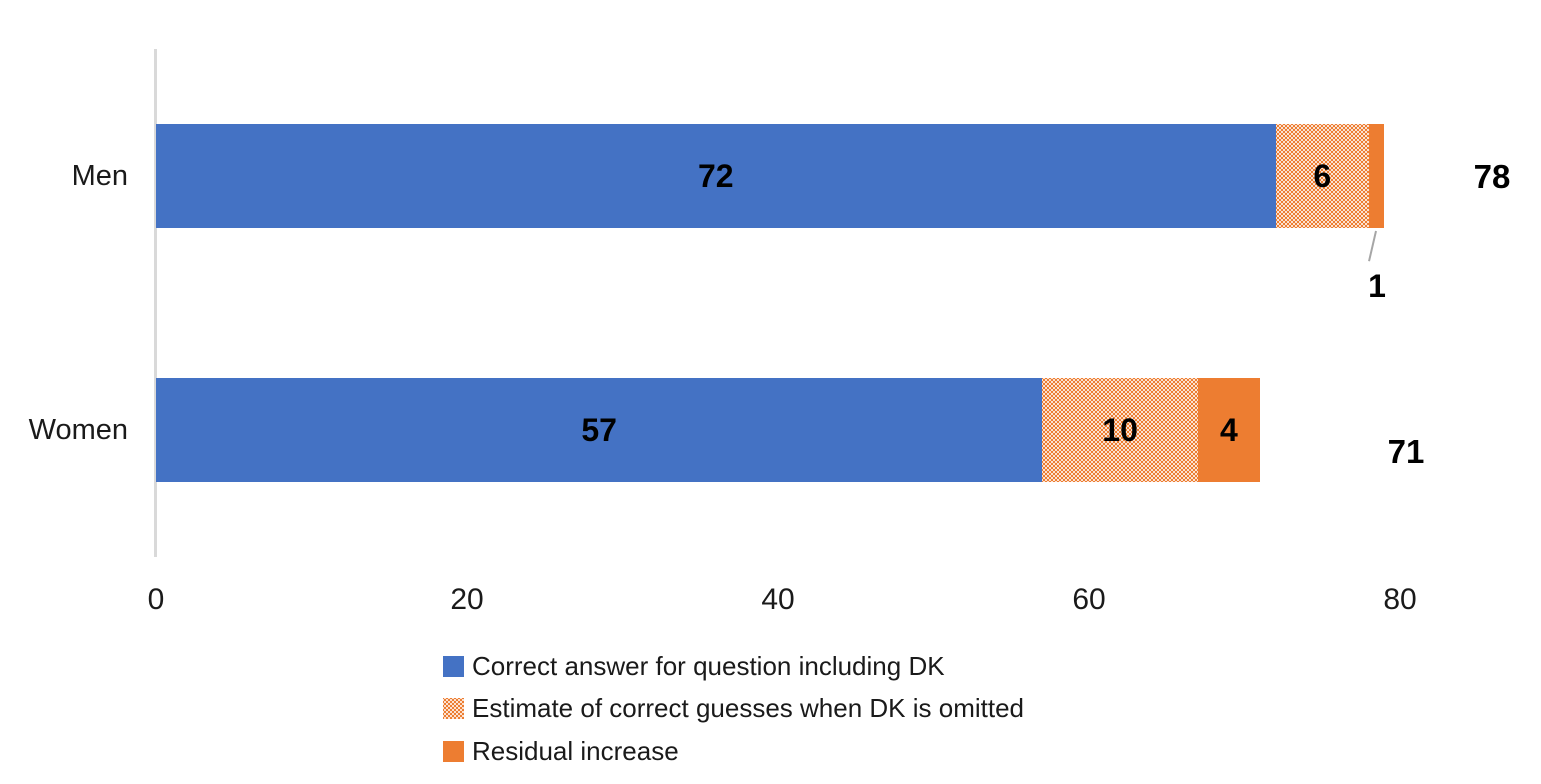  I want to click on bar-women-estimate-value: 10, so click(1120, 430).